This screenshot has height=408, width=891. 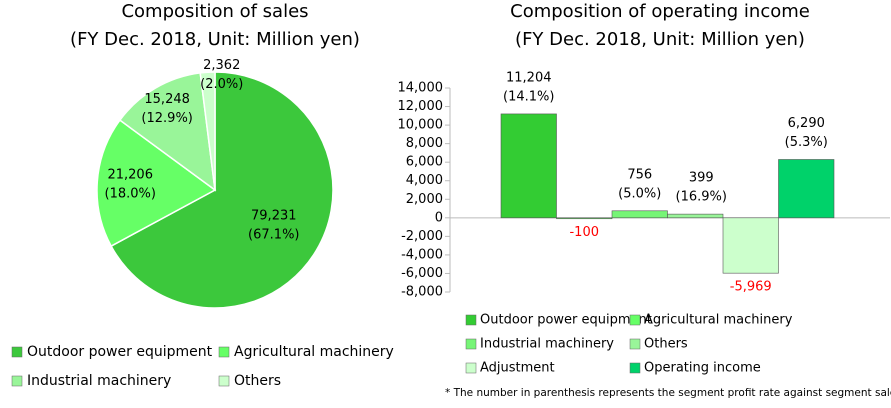 What do you see at coordinates (751, 287) in the screenshot?
I see `value-label: -5,969` at bounding box center [751, 287].